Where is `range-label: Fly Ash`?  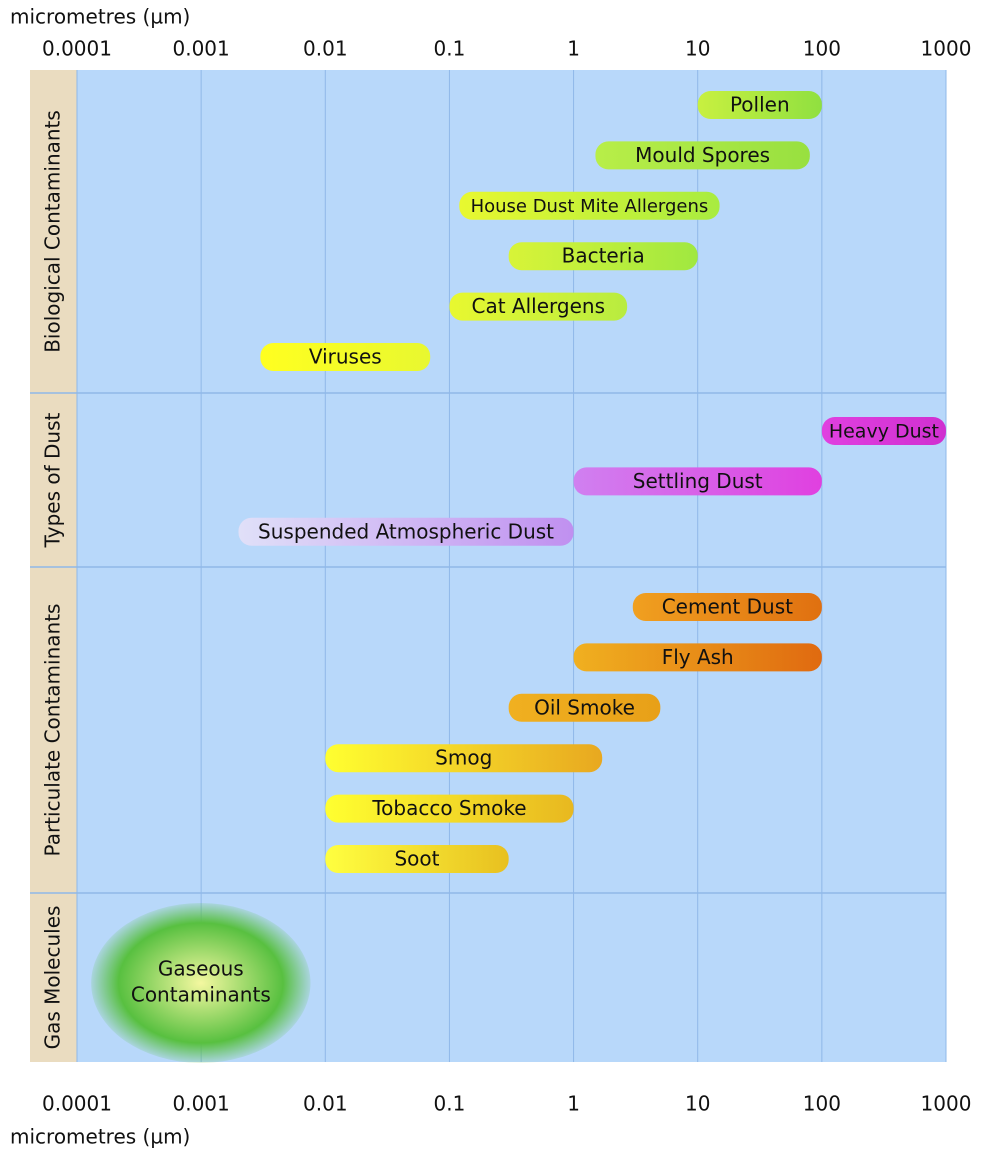 range-label: Fly Ash is located at coordinates (698, 657).